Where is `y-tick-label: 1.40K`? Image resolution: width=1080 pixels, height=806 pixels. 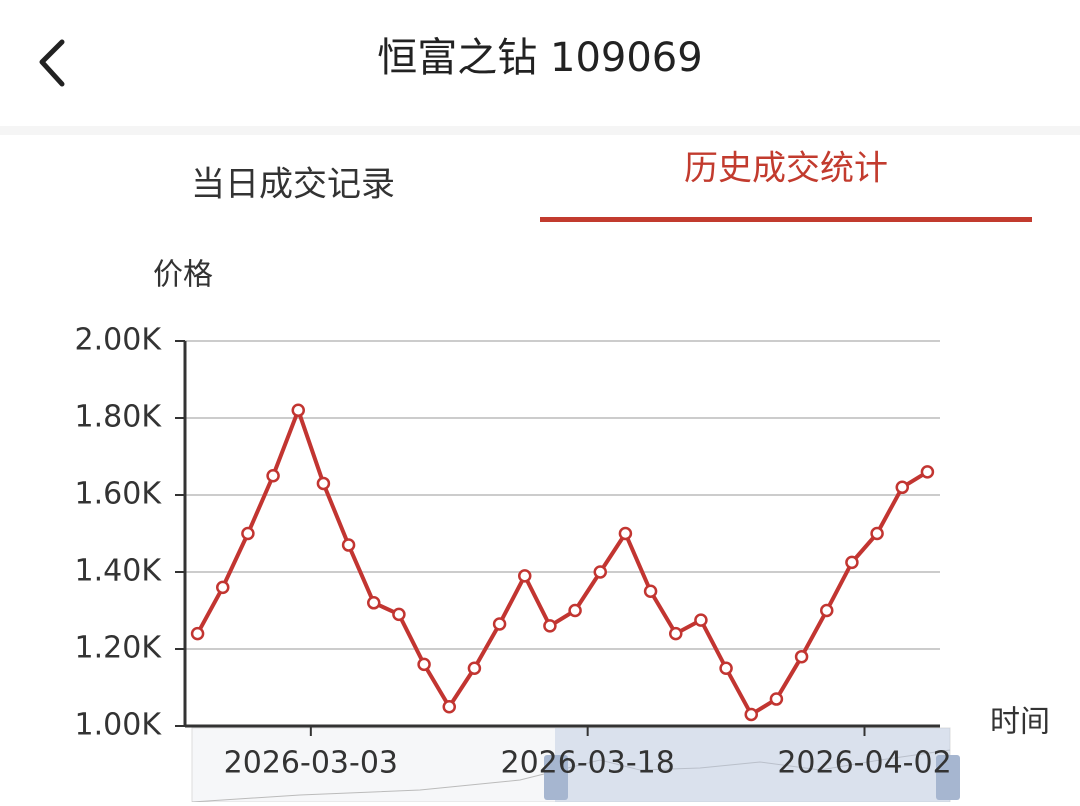 y-tick-label: 1.40K is located at coordinates (119, 571).